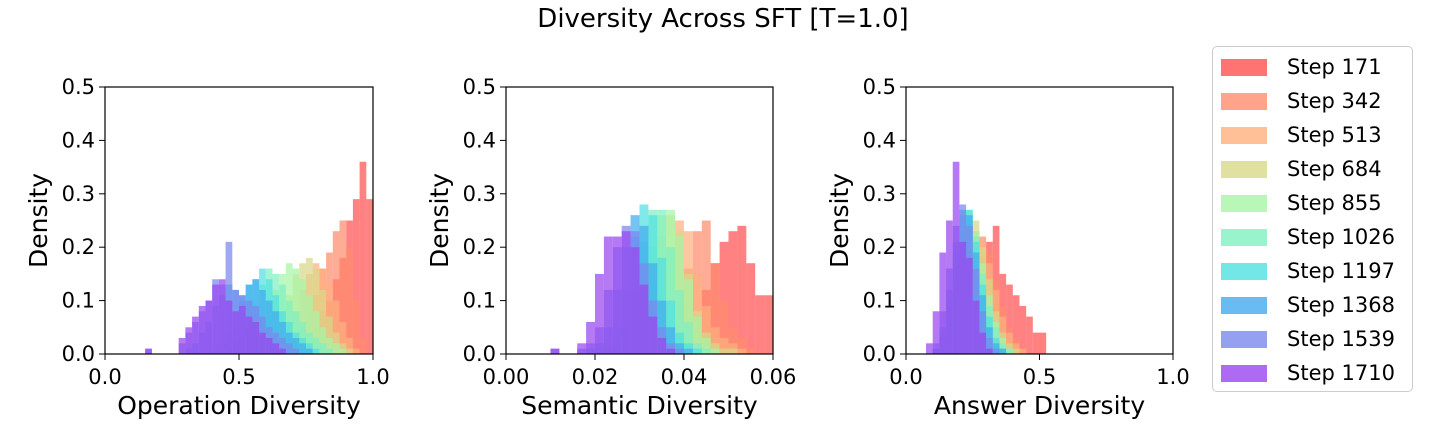 This screenshot has width=1446, height=445. What do you see at coordinates (479, 140) in the screenshot?
I see `y-tick-label: 0.4` at bounding box center [479, 140].